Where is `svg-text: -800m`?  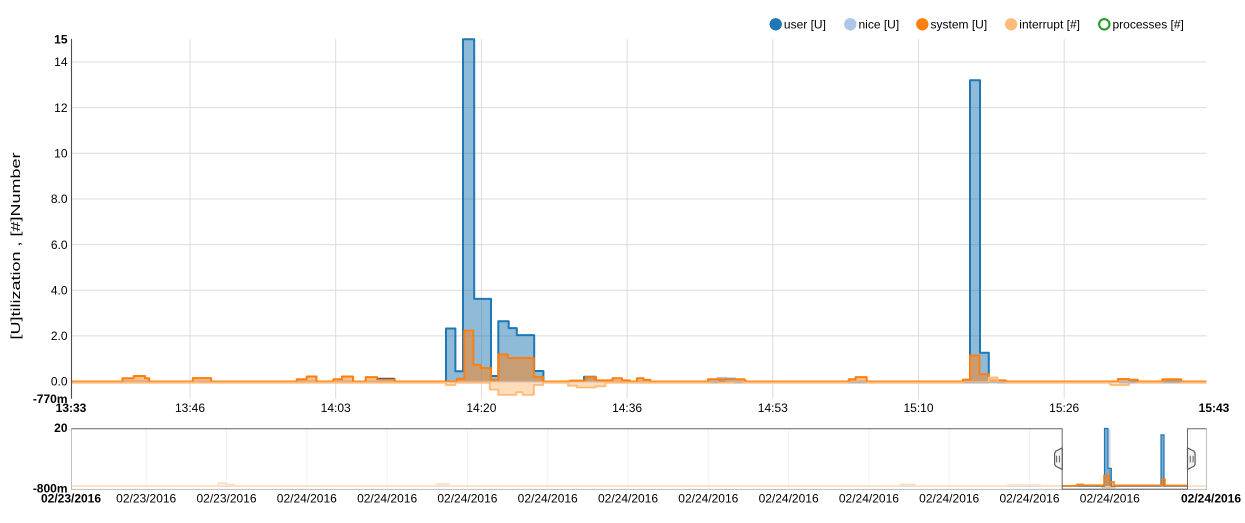 svg-text: -800m is located at coordinates (50, 488).